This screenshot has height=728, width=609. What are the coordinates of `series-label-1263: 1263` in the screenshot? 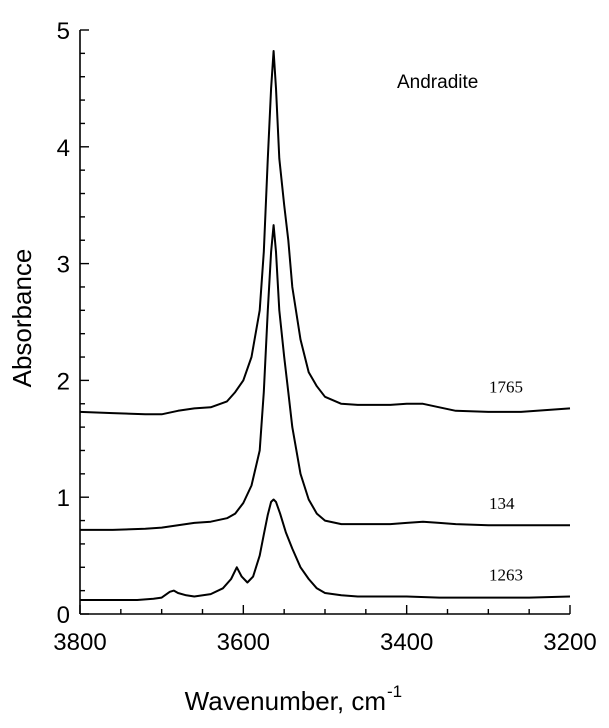 It's located at (506, 574).